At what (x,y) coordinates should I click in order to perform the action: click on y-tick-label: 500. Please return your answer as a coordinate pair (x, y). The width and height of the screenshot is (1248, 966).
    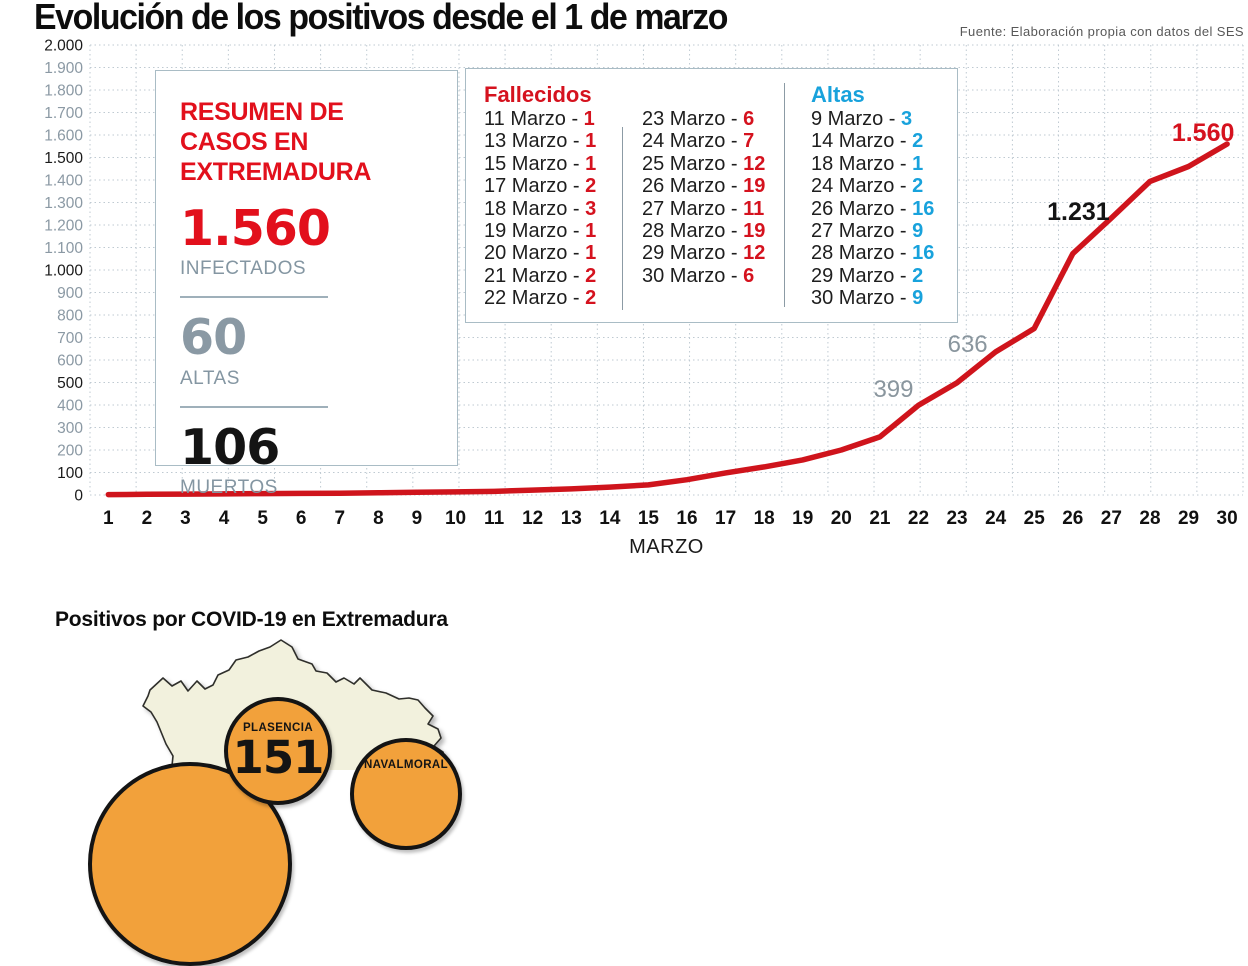
    Looking at the image, I should click on (70, 383).